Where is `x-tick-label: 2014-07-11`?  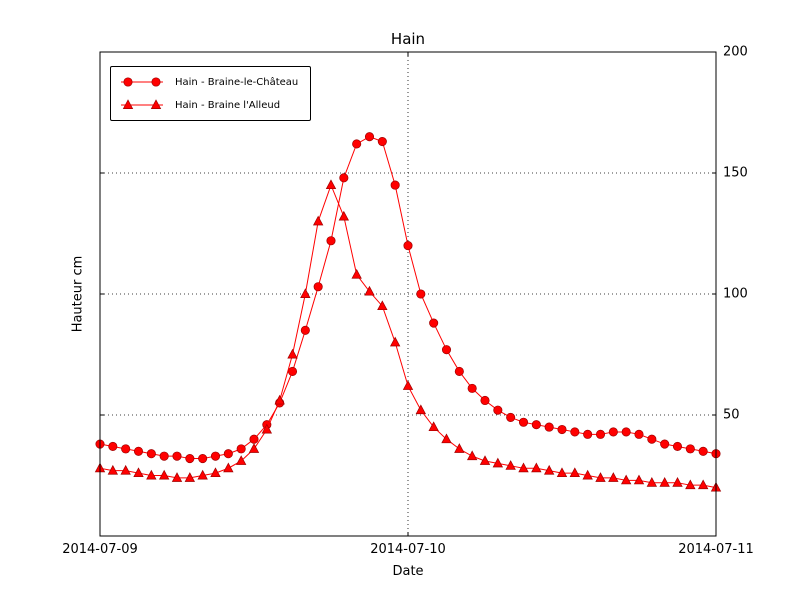
x-tick-label: 2014-07-11 is located at coordinates (716, 549).